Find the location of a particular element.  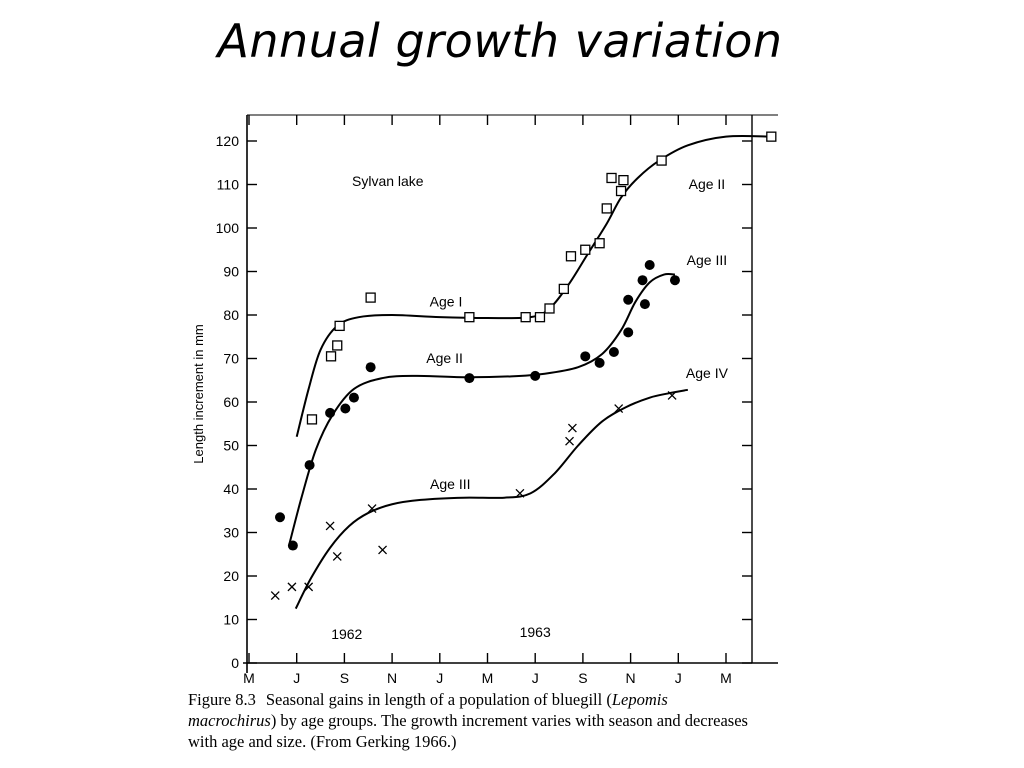

curve-label: Age IV is located at coordinates (707, 373).